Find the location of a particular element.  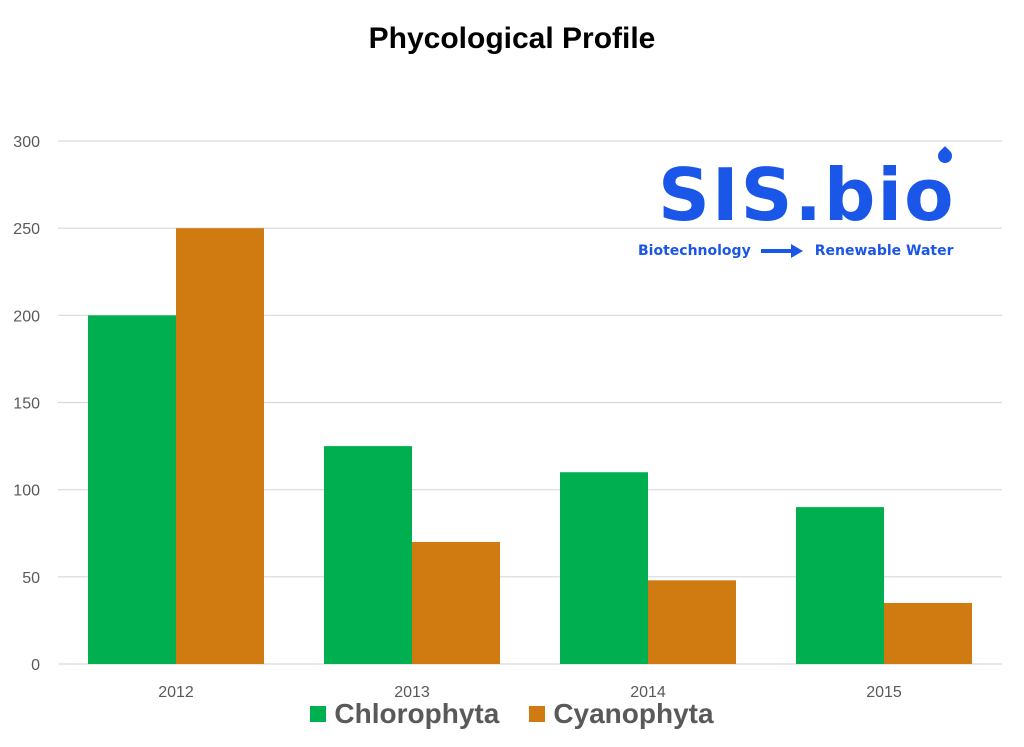

bar-cyanophyta-2015 is located at coordinates (928, 633).